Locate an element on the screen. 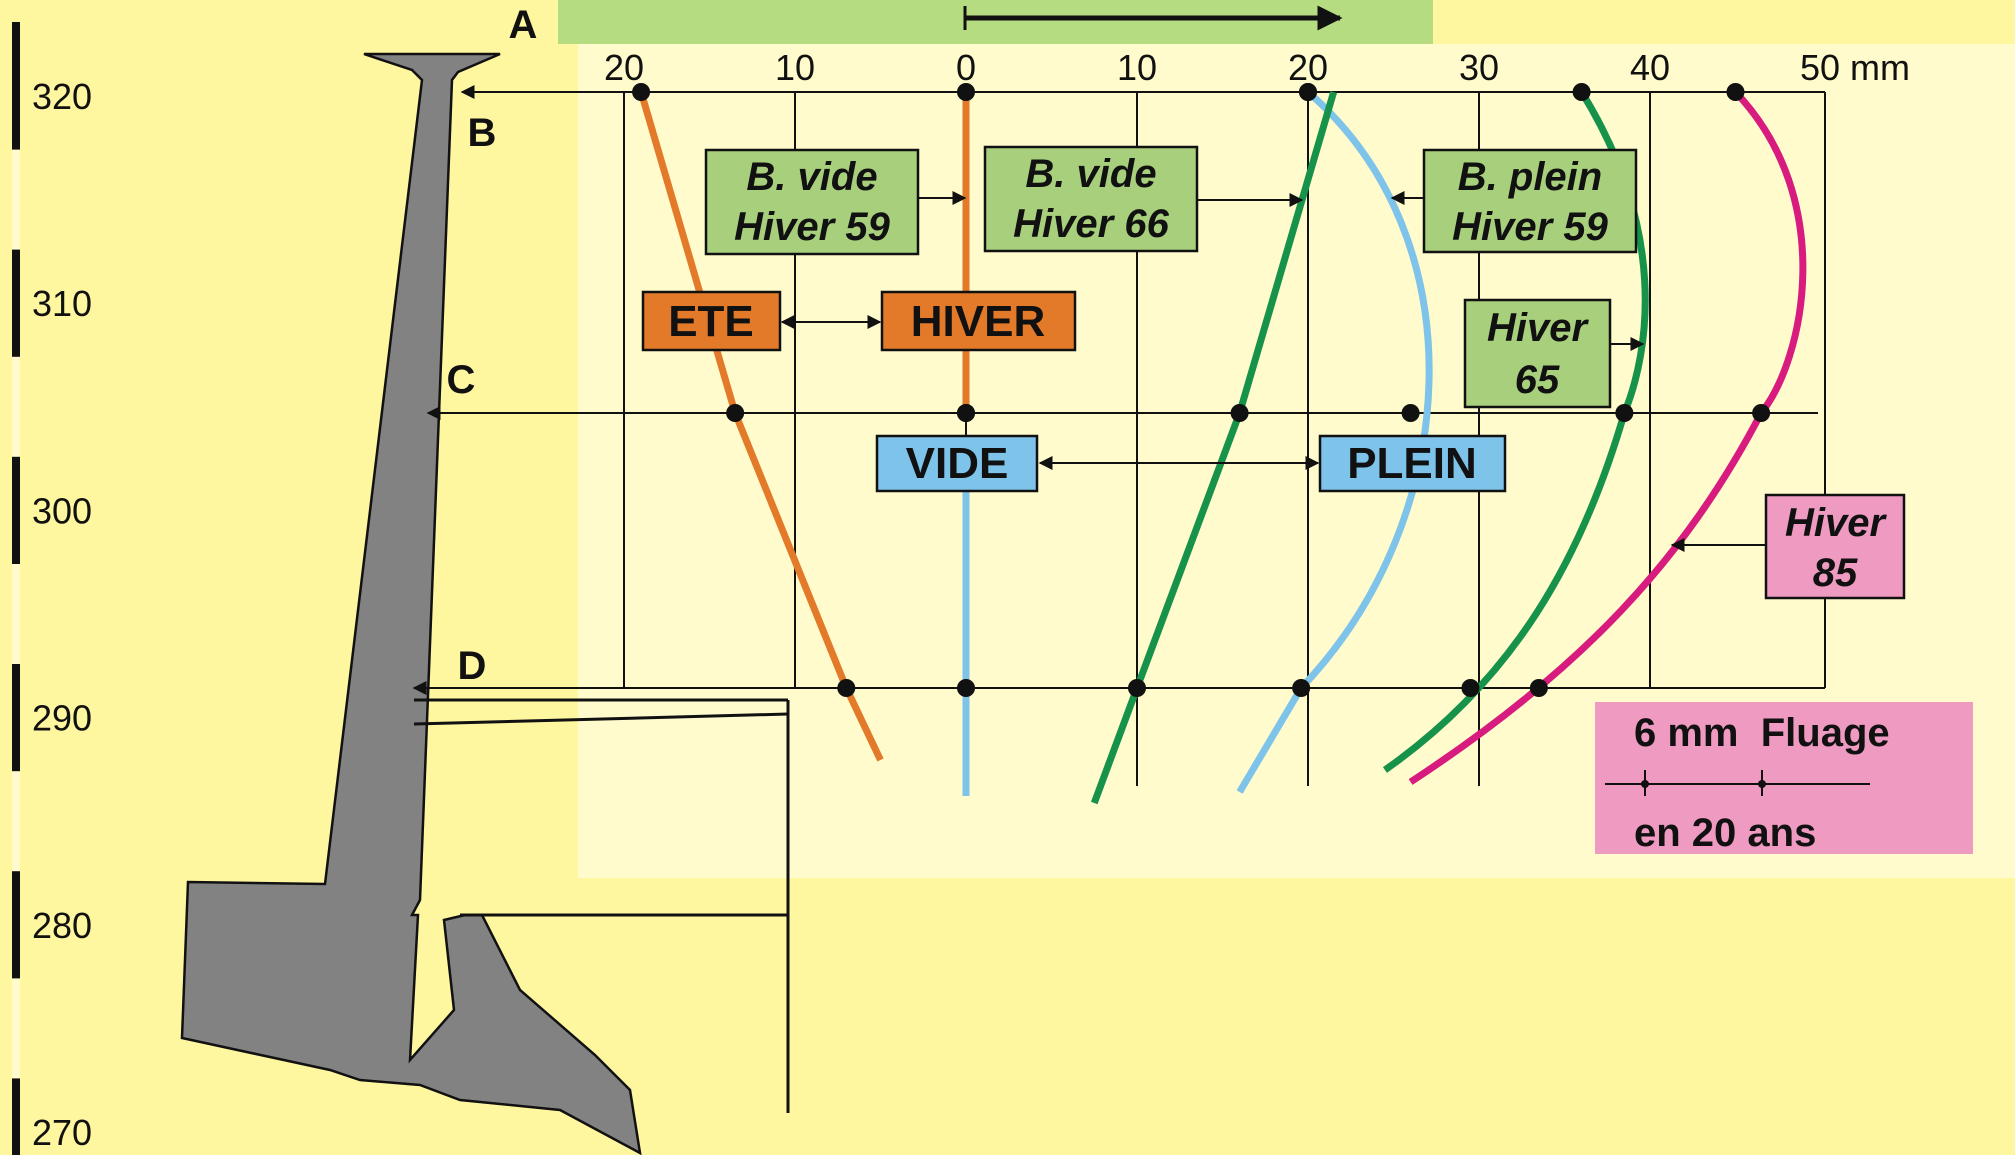 The image size is (2015, 1155). label-hiver-65-line1: Hiver is located at coordinates (1538, 328).